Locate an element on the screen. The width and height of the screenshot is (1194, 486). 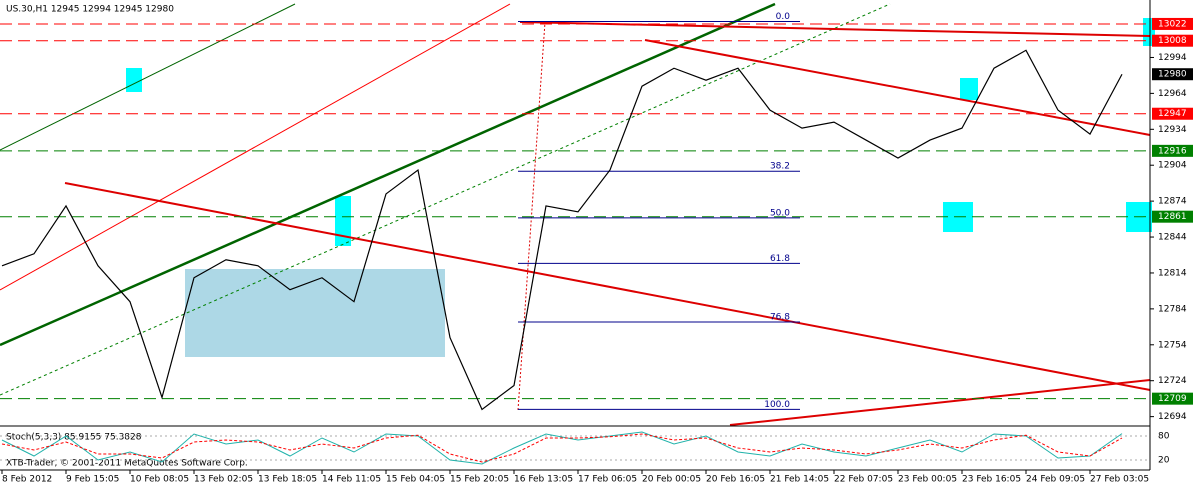
level-label: 12709 is located at coordinates (1172, 399).